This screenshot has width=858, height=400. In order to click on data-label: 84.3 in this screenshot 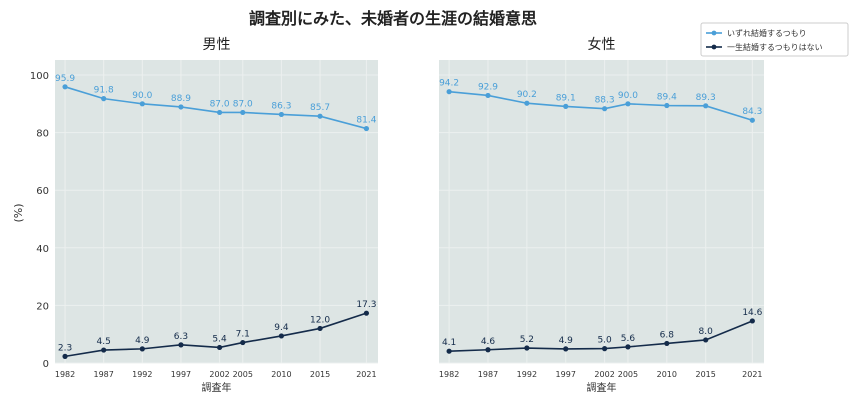, I will do `click(752, 112)`.